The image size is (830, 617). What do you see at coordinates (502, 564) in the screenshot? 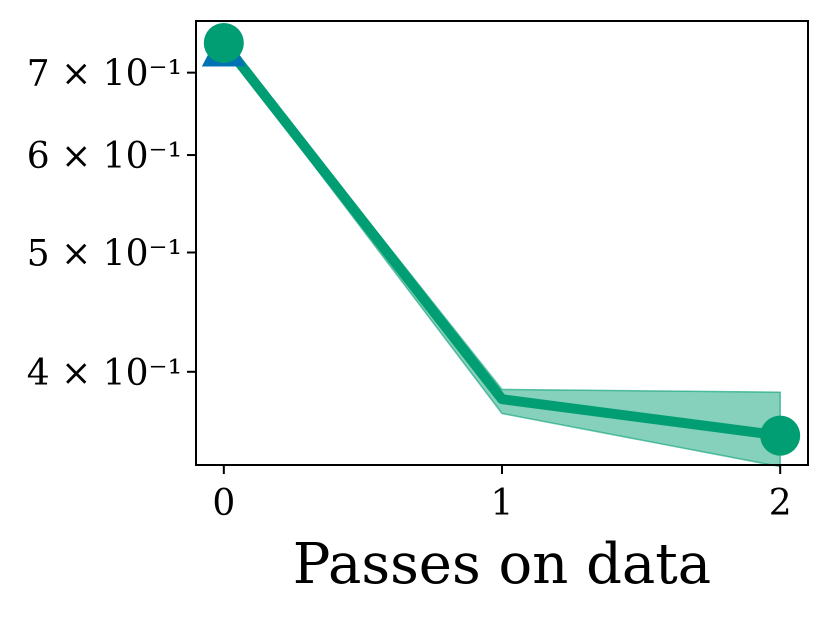
I see `x-axis-title: Passes on data` at bounding box center [502, 564].